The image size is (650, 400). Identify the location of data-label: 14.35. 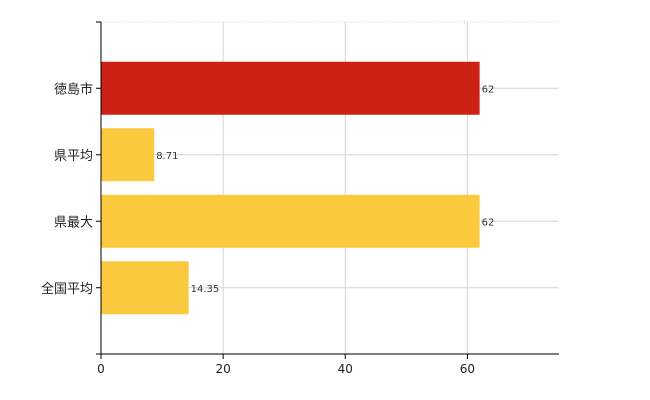
(205, 289).